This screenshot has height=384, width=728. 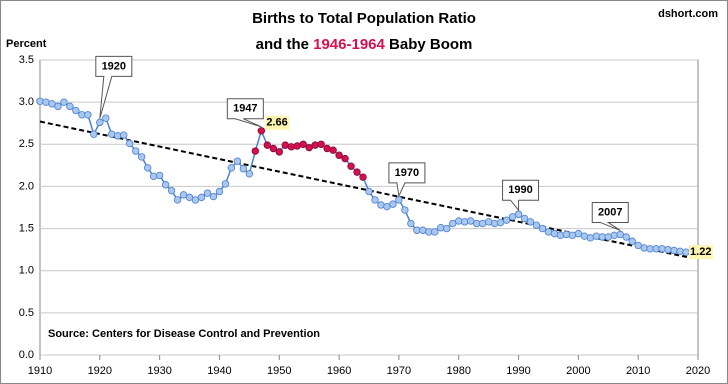 I want to click on callout-label: 1990, so click(x=520, y=190).